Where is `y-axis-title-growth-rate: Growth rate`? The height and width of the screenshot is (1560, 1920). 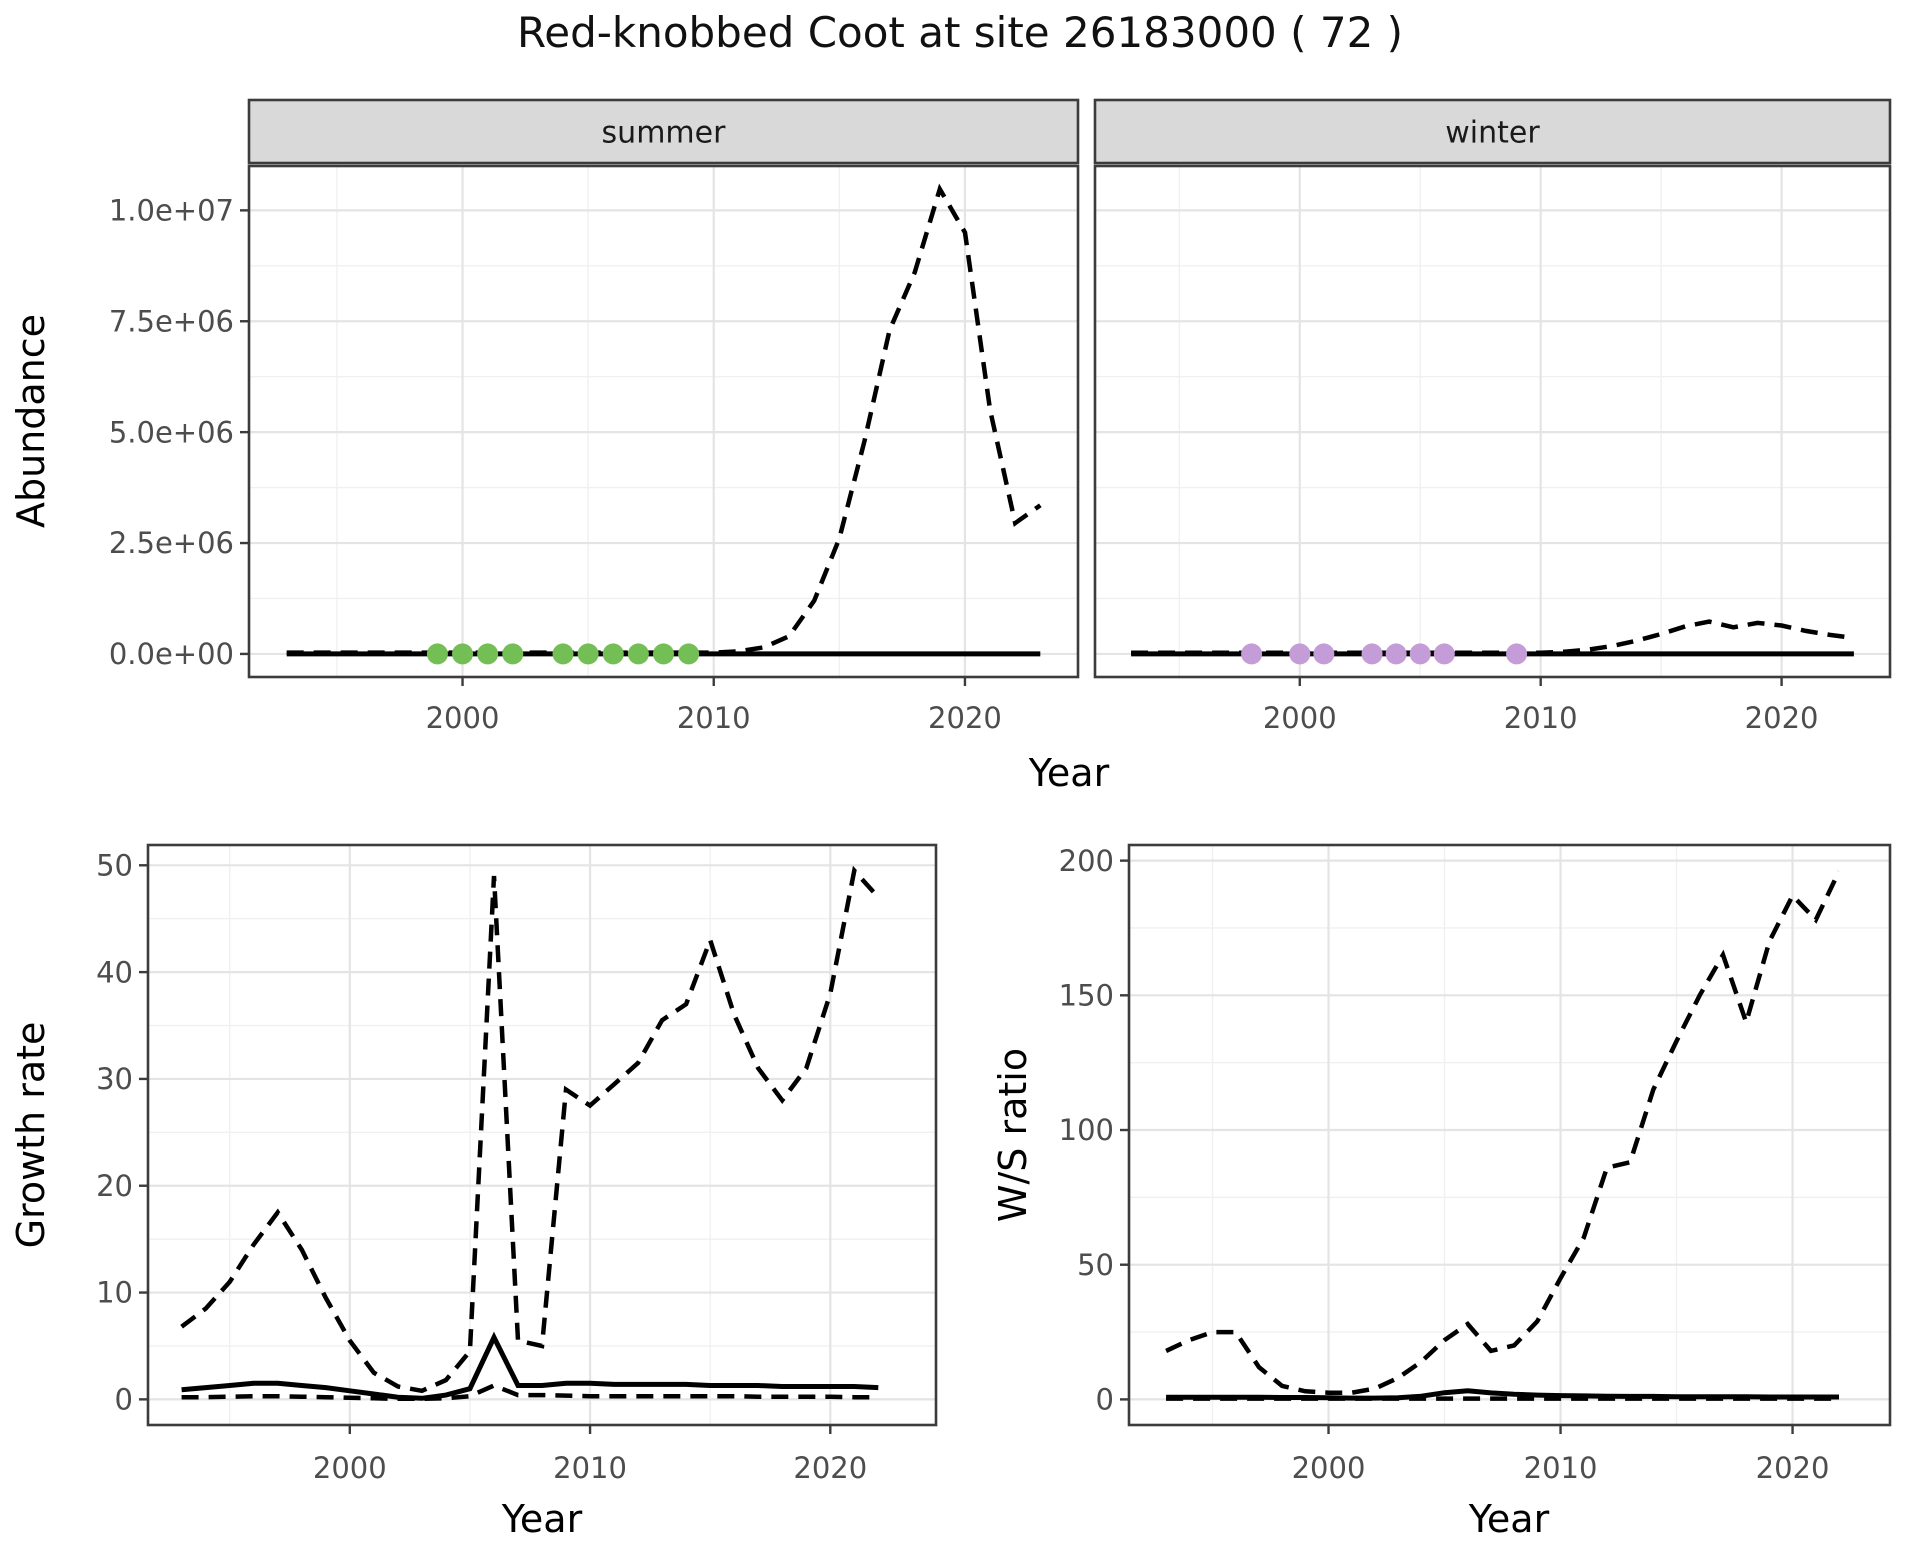
y-axis-title-growth-rate: Growth rate is located at coordinates (31, 1135).